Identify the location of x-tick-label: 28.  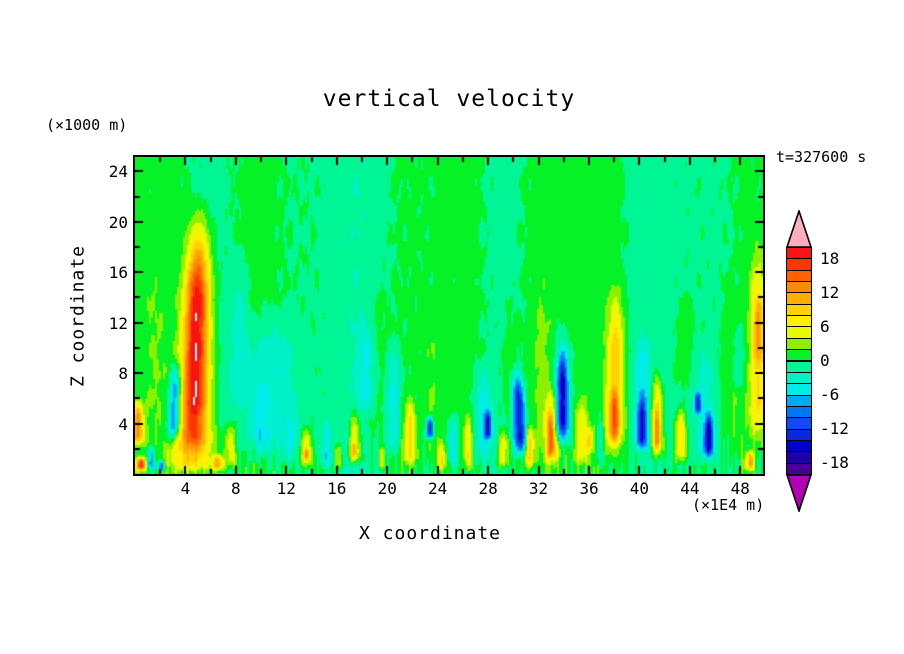
(488, 488).